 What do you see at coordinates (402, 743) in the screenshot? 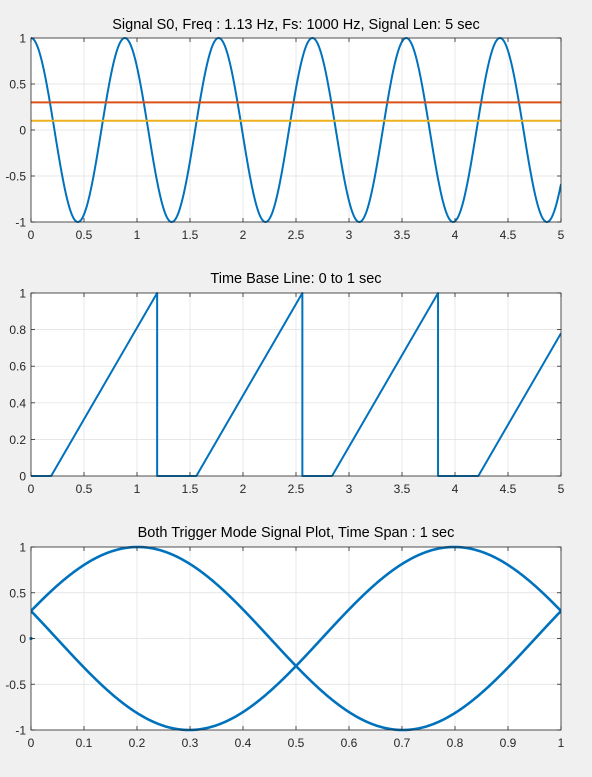
I see `x-tick-label: 0.7` at bounding box center [402, 743].